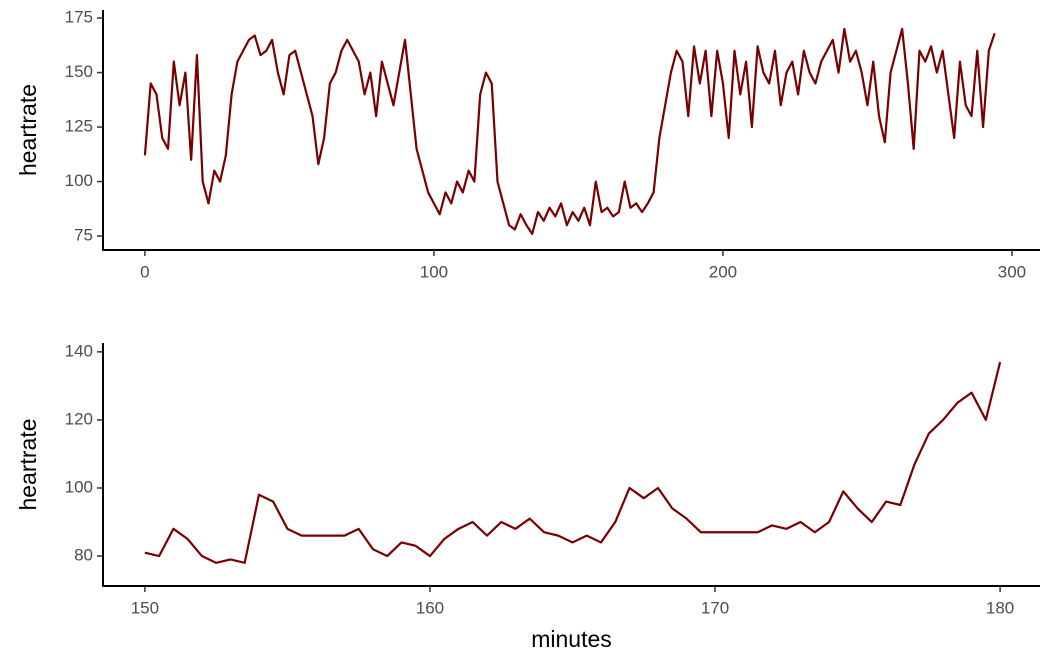 The width and height of the screenshot is (1056, 672). What do you see at coordinates (571, 639) in the screenshot?
I see `x-axis-title: minutes` at bounding box center [571, 639].